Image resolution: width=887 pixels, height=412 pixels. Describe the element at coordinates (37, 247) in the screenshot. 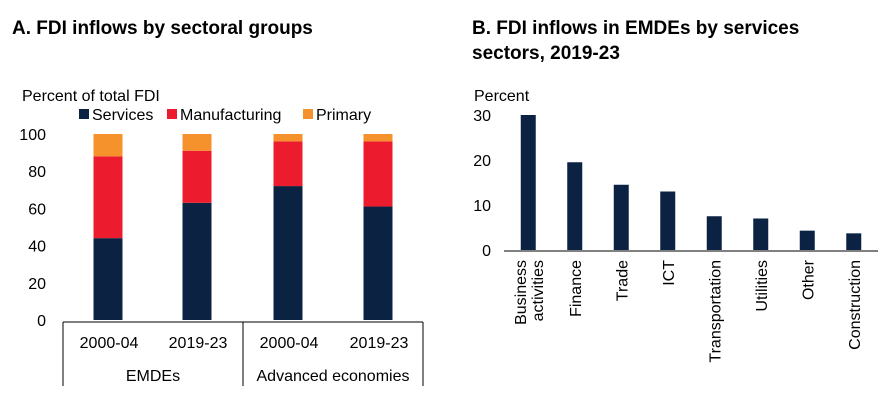

I see `panel-a-y-tick-label: 40` at that location.